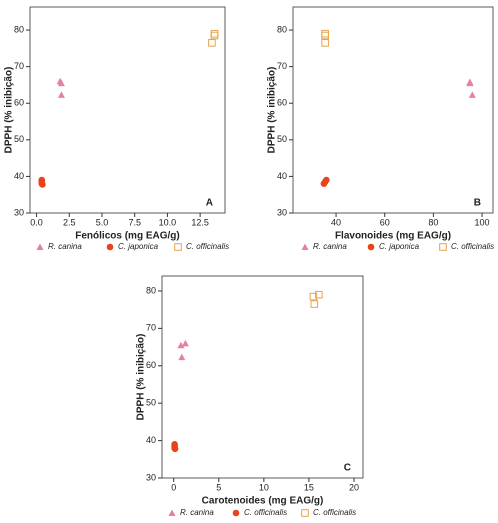 The image size is (498, 523). I want to click on x-tick-label: 20, so click(354, 487).